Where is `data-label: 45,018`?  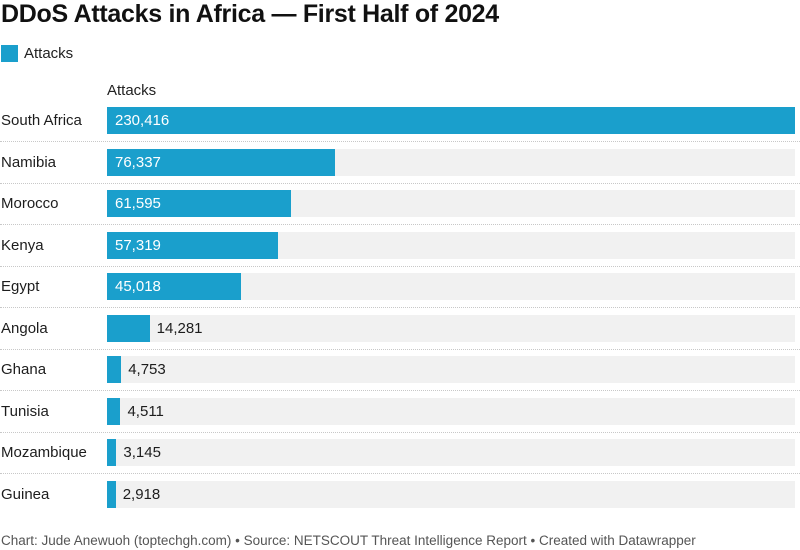
data-label: 45,018 is located at coordinates (138, 286).